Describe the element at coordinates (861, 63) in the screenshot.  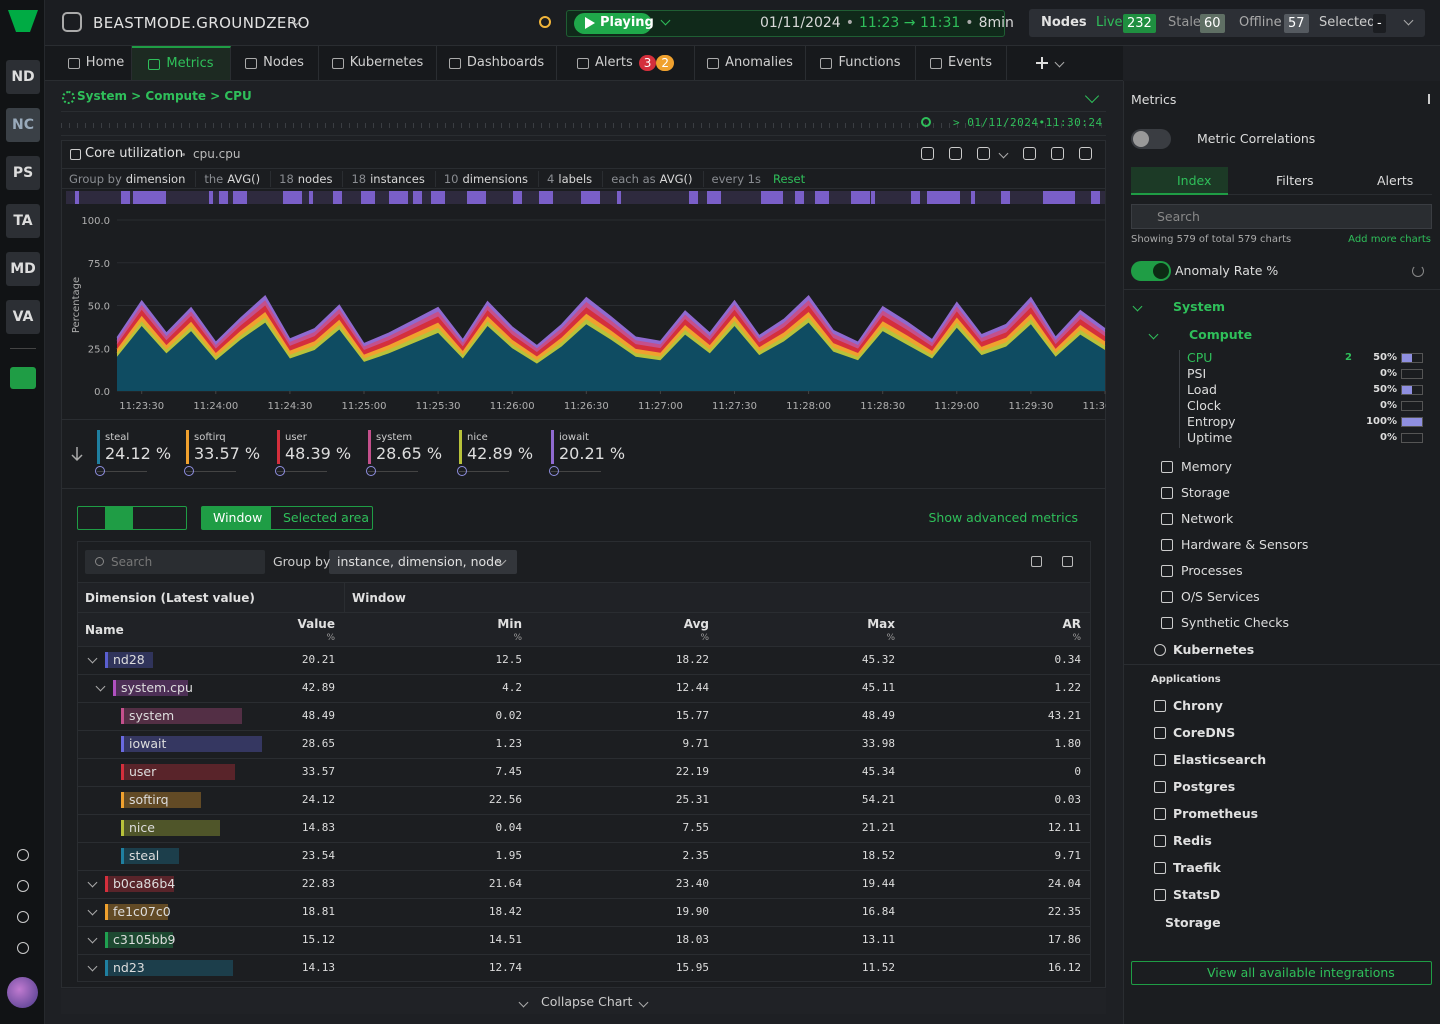
I see `nav-tab: Functions` at that location.